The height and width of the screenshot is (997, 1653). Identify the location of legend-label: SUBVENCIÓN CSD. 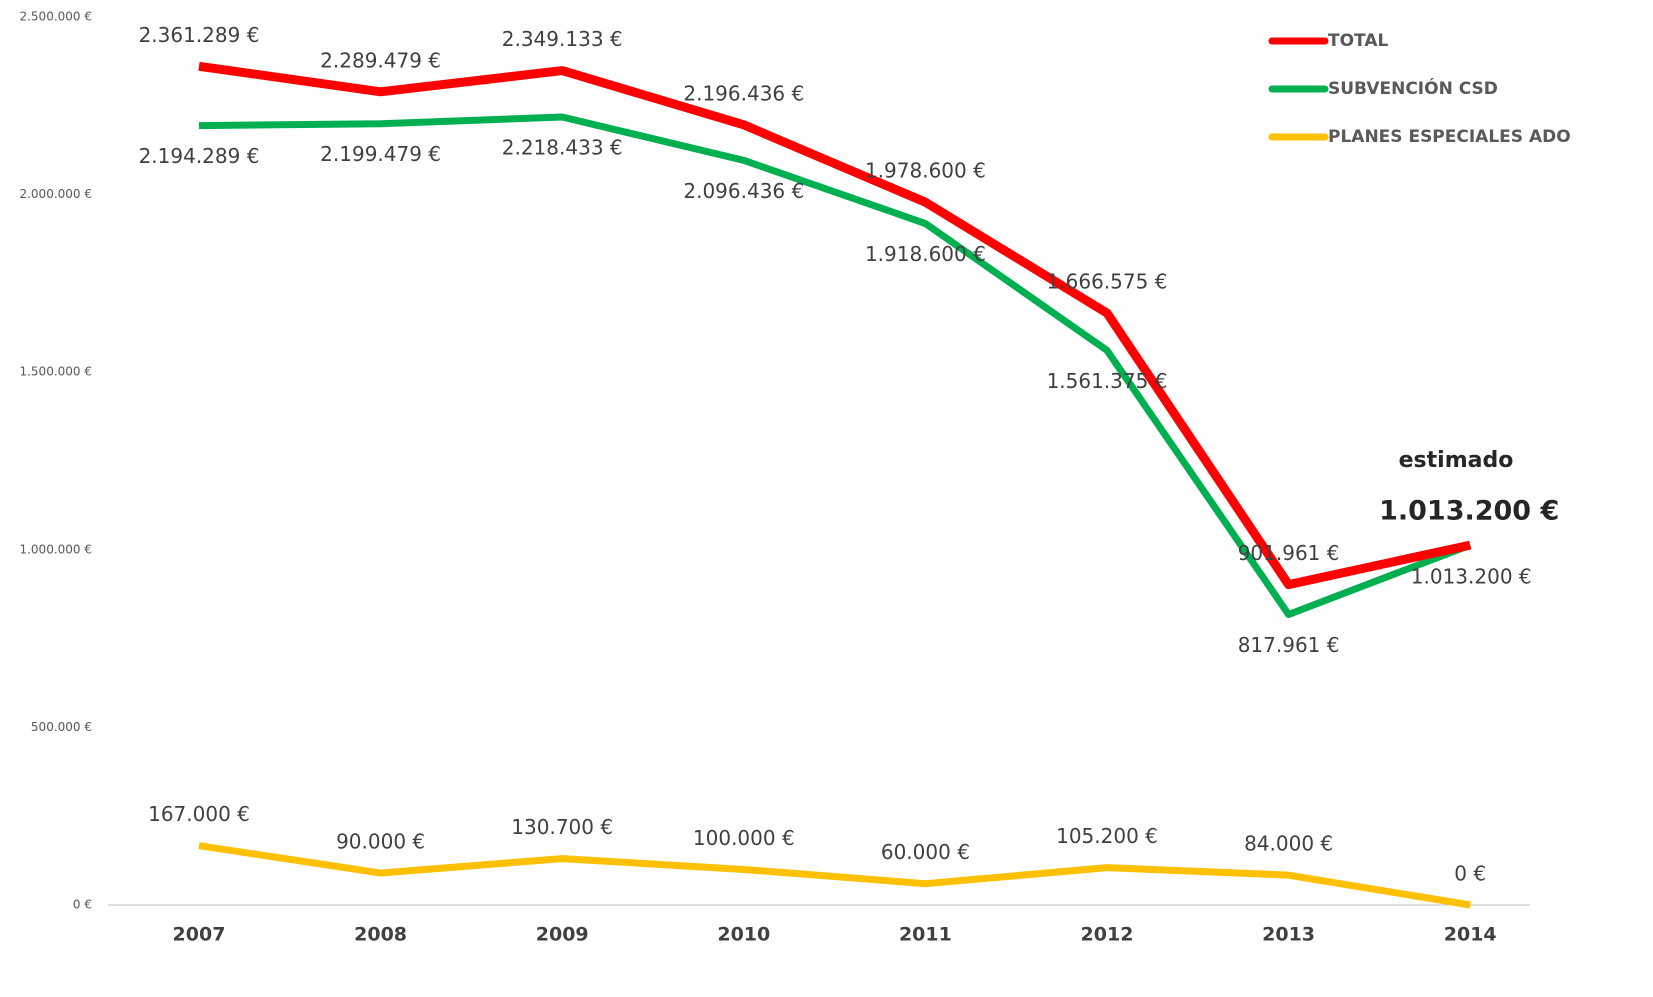
(1413, 88).